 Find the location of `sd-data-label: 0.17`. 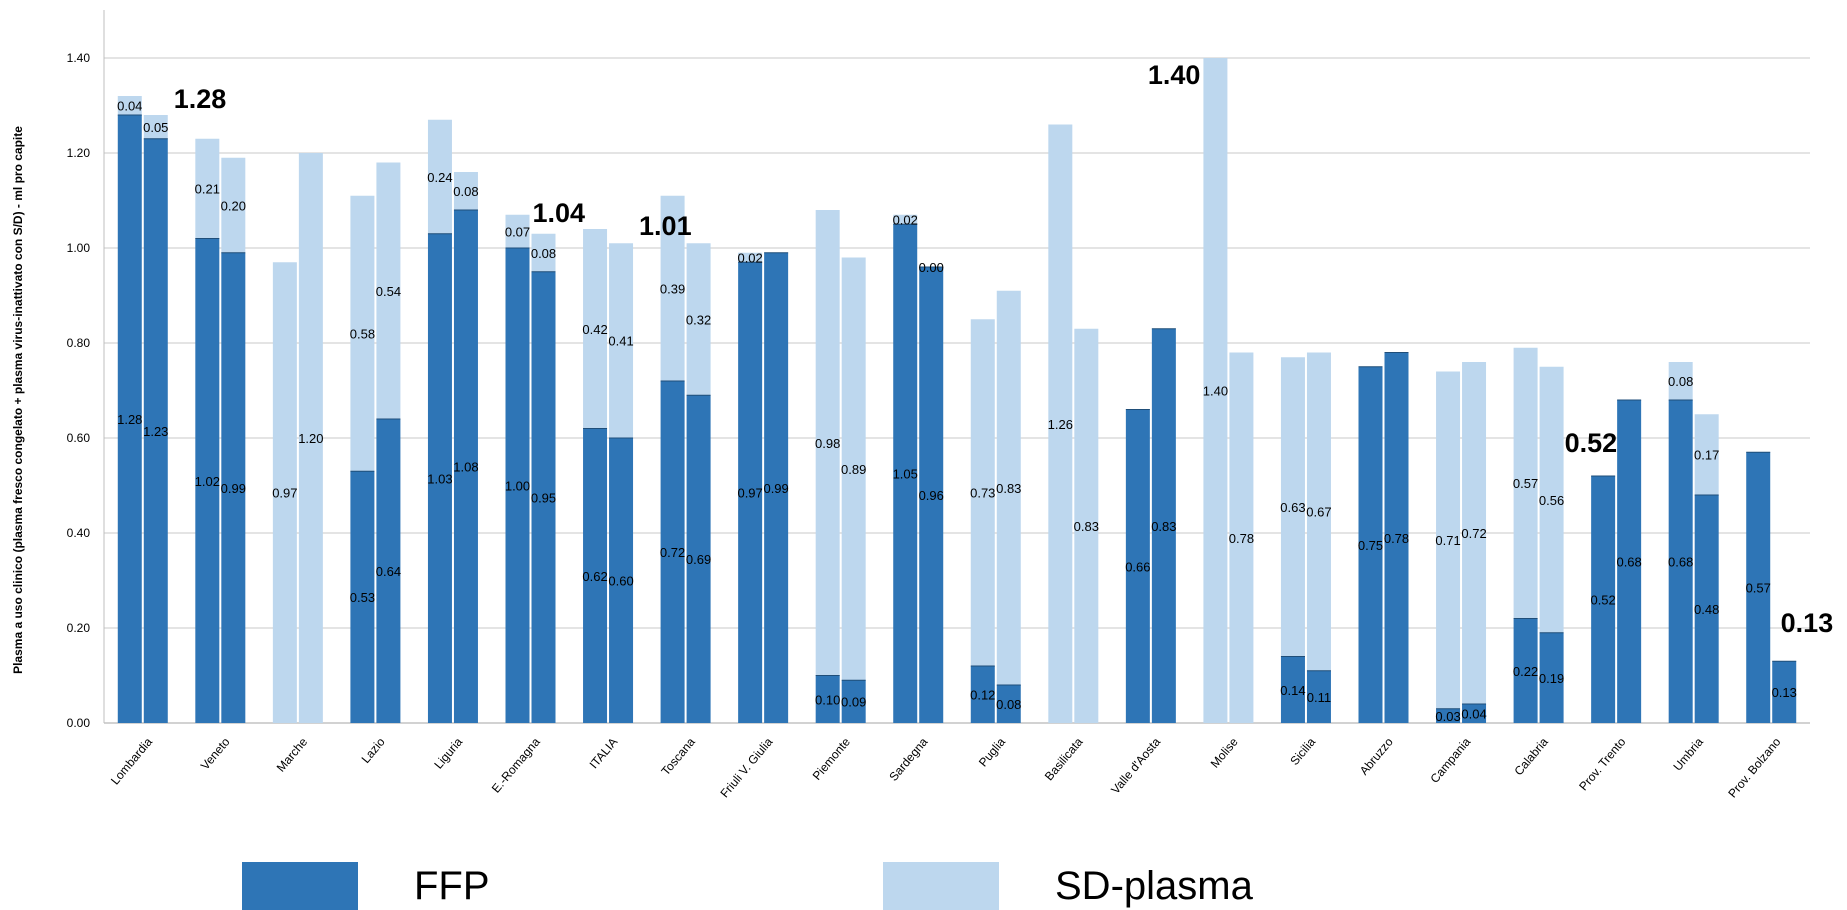

sd-data-label: 0.17 is located at coordinates (1706, 455).